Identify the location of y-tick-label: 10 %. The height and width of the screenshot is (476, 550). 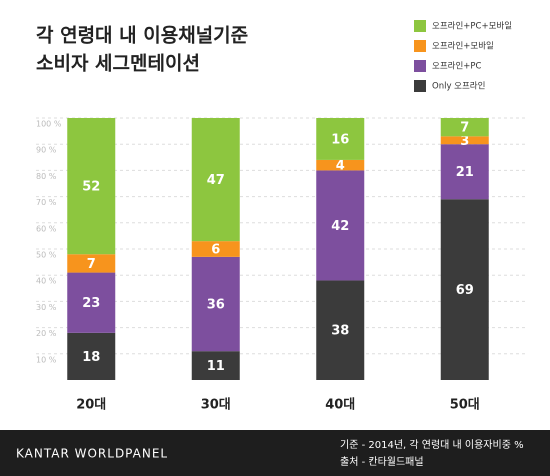
(46, 359).